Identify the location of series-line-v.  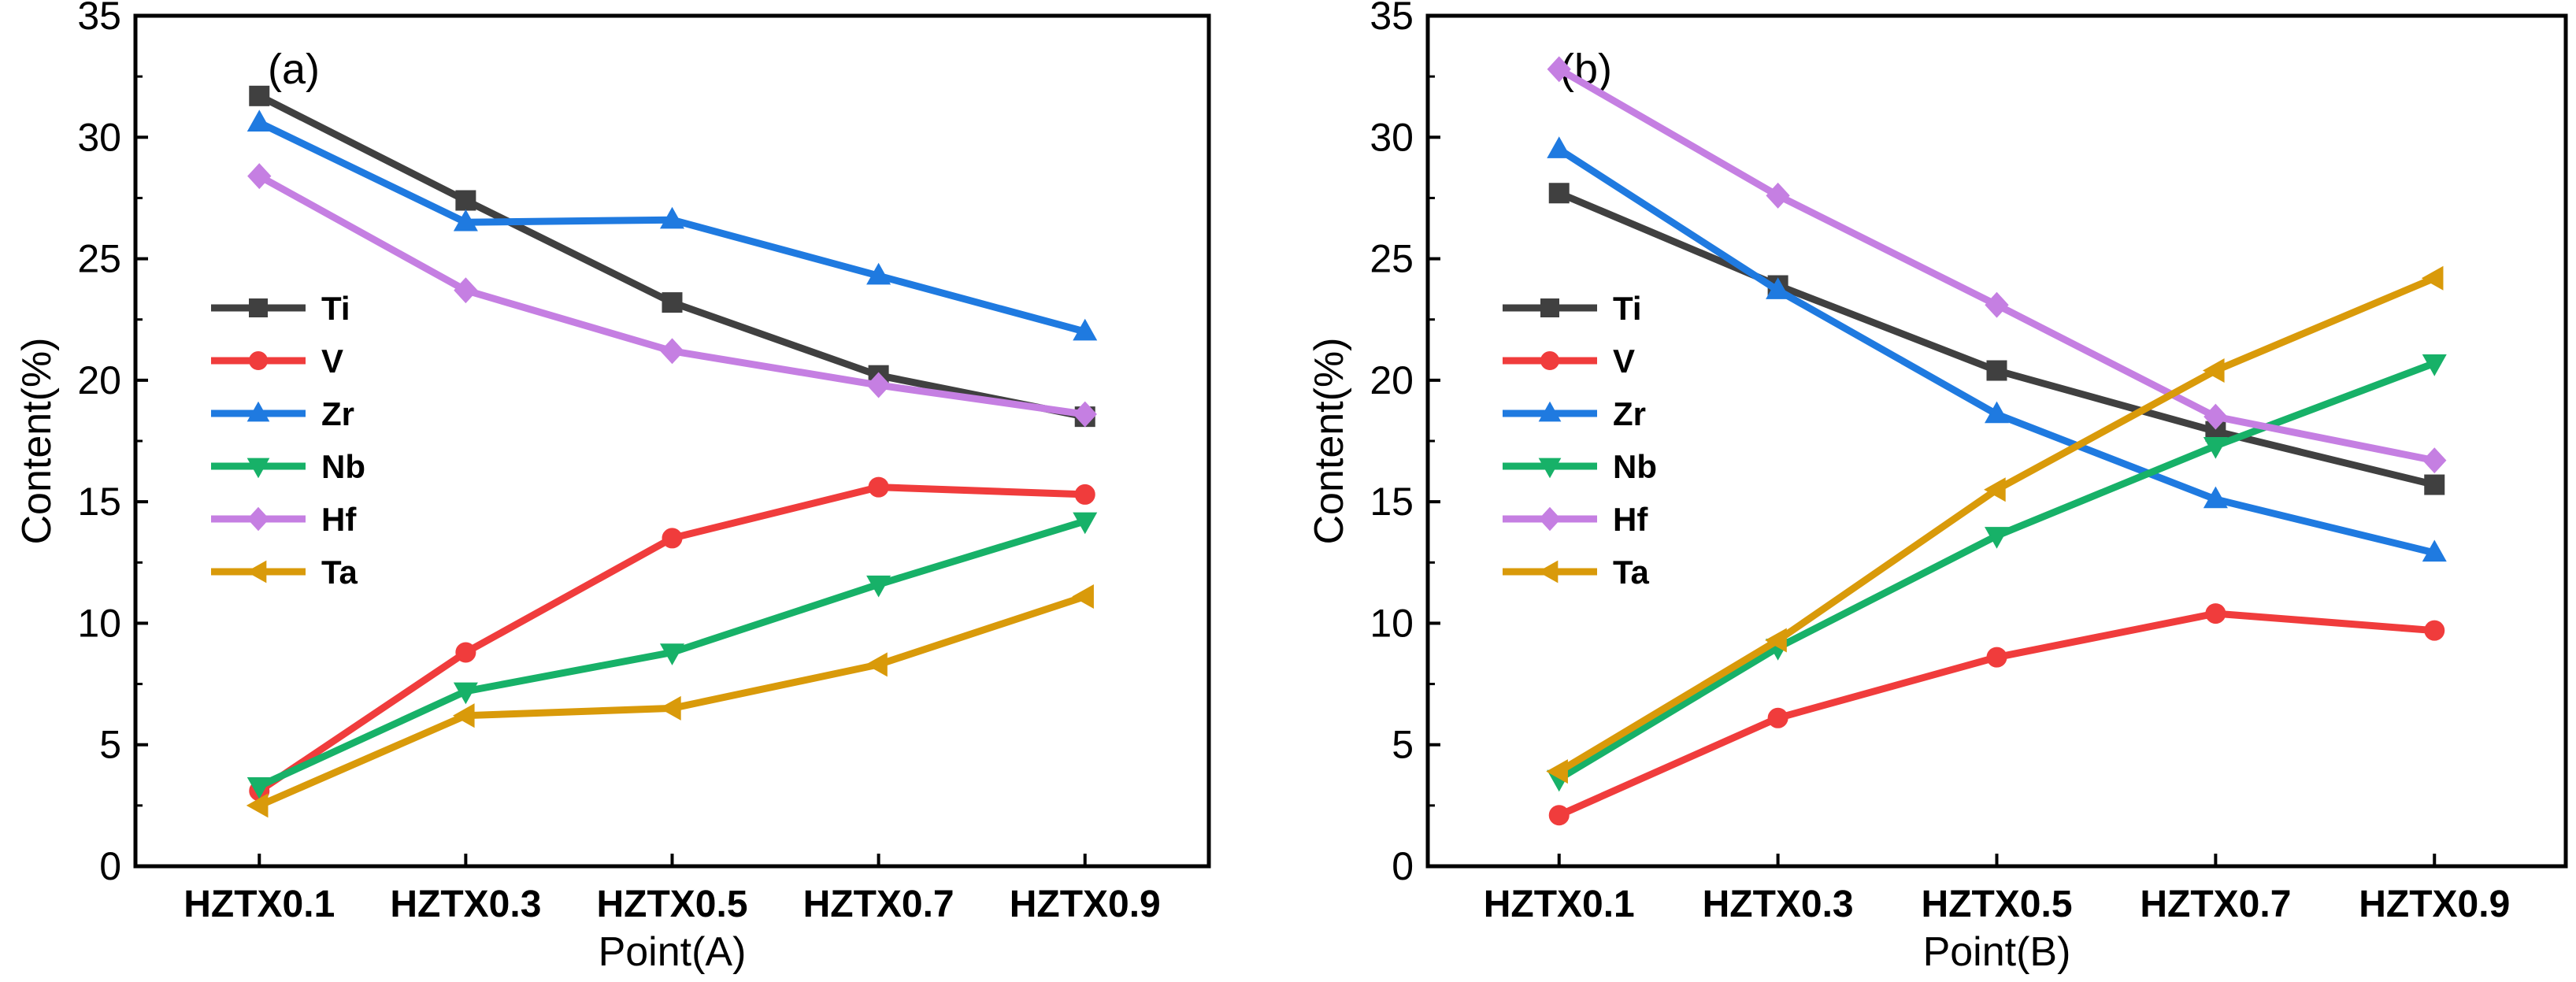
(1996, 714).